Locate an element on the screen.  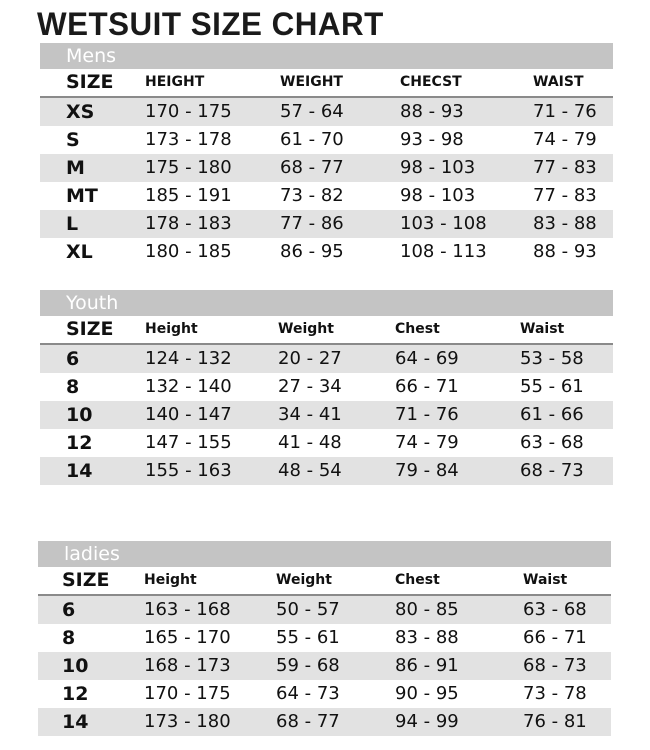
measurement-cell: 175 - 180 is located at coordinates (188, 167).